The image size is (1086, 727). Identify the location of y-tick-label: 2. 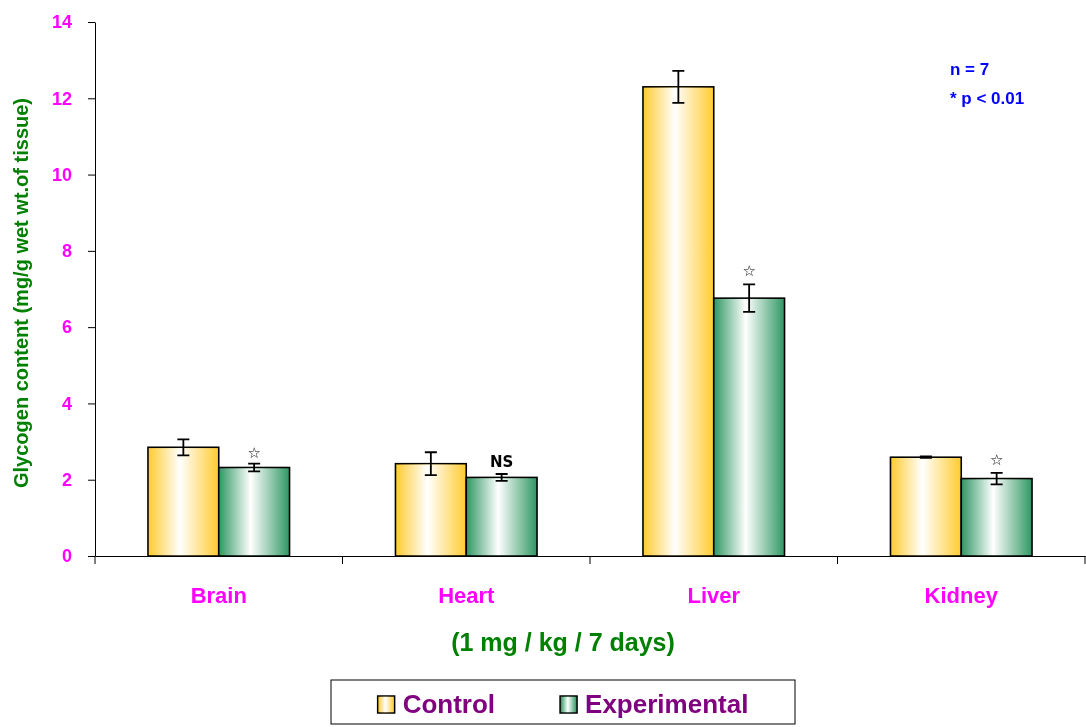
(66, 479).